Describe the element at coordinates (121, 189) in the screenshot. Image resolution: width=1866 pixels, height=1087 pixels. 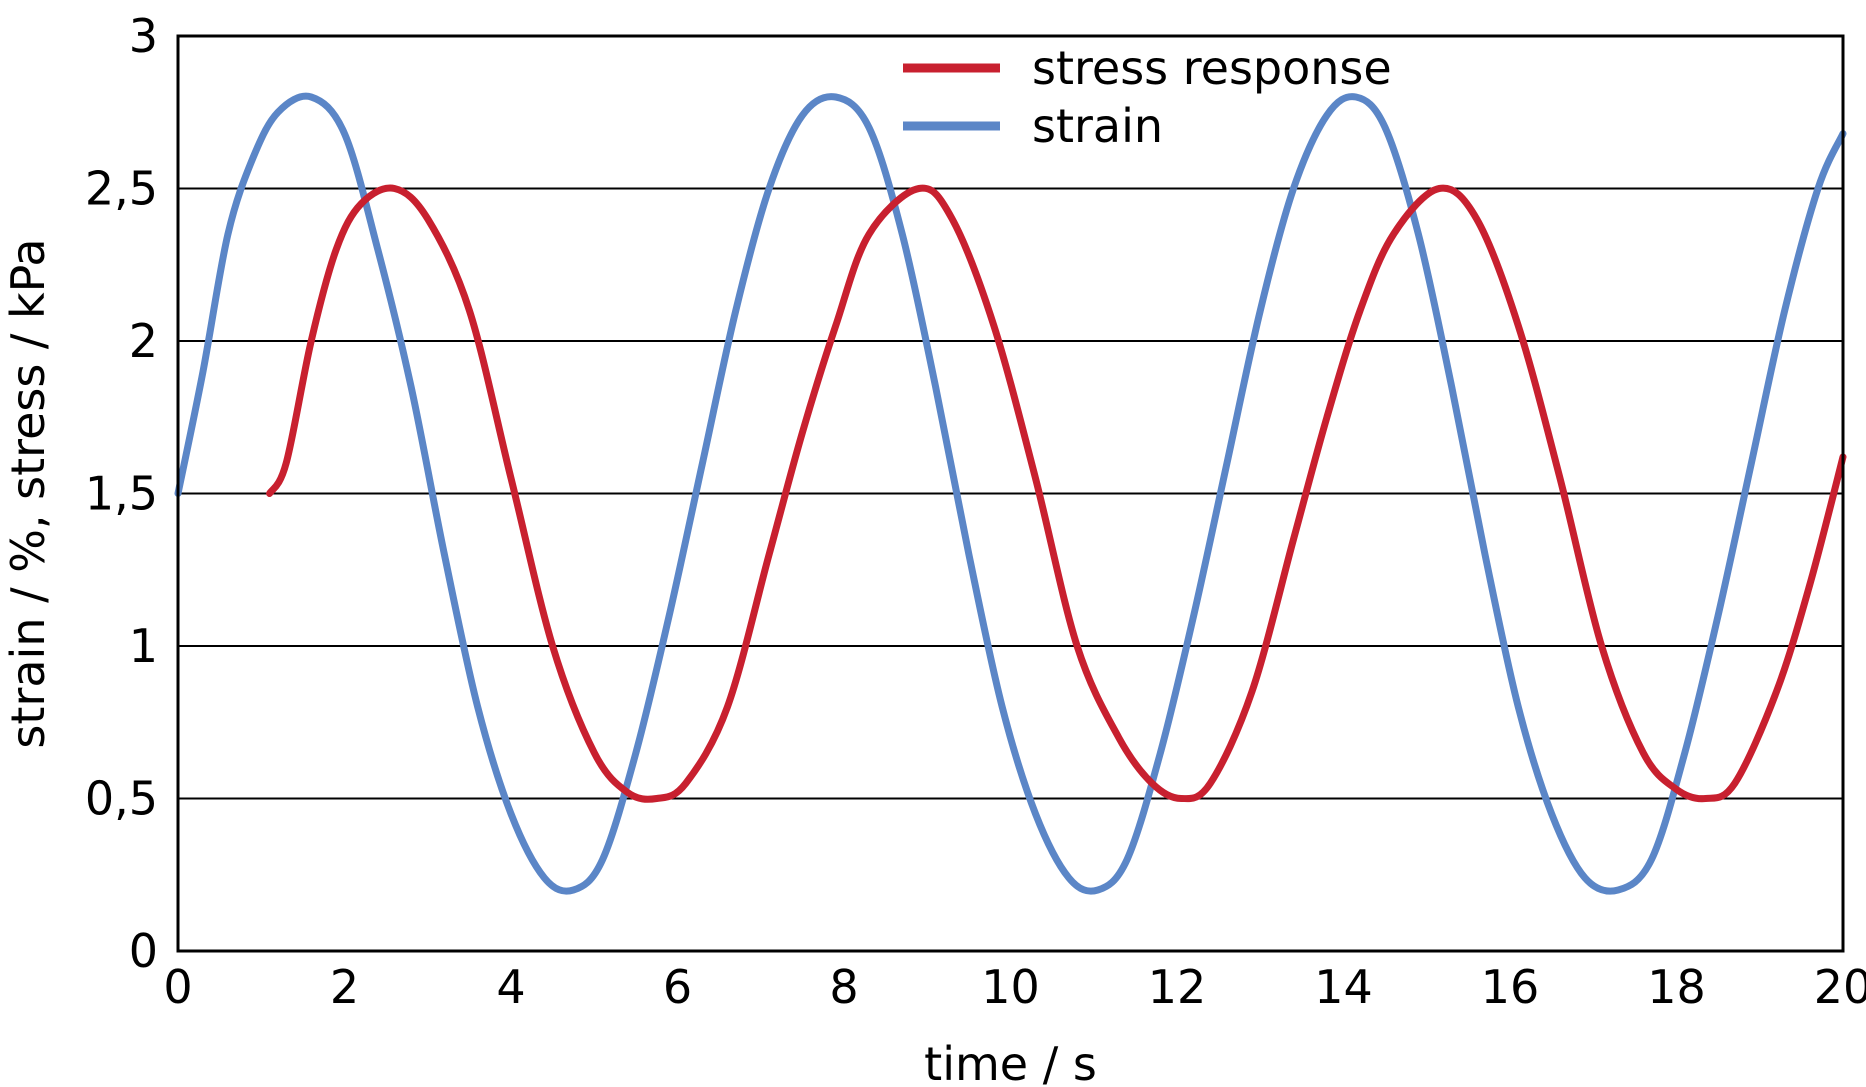
I see `y-tick-label-5: 2,5` at that location.